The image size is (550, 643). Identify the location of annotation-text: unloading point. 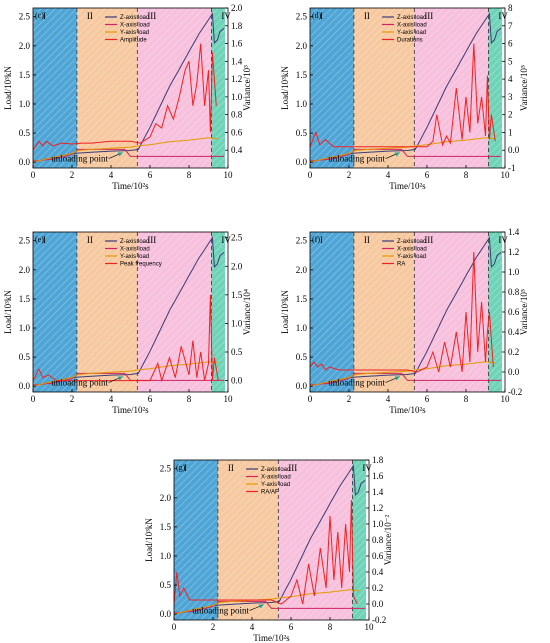
(79, 383).